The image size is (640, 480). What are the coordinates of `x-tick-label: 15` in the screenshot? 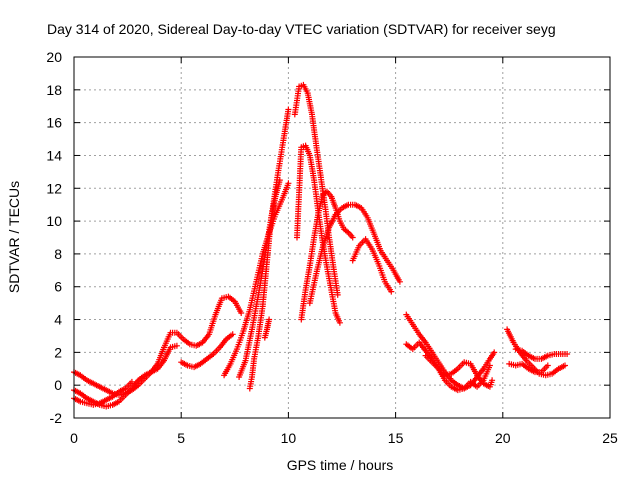 It's located at (396, 438).